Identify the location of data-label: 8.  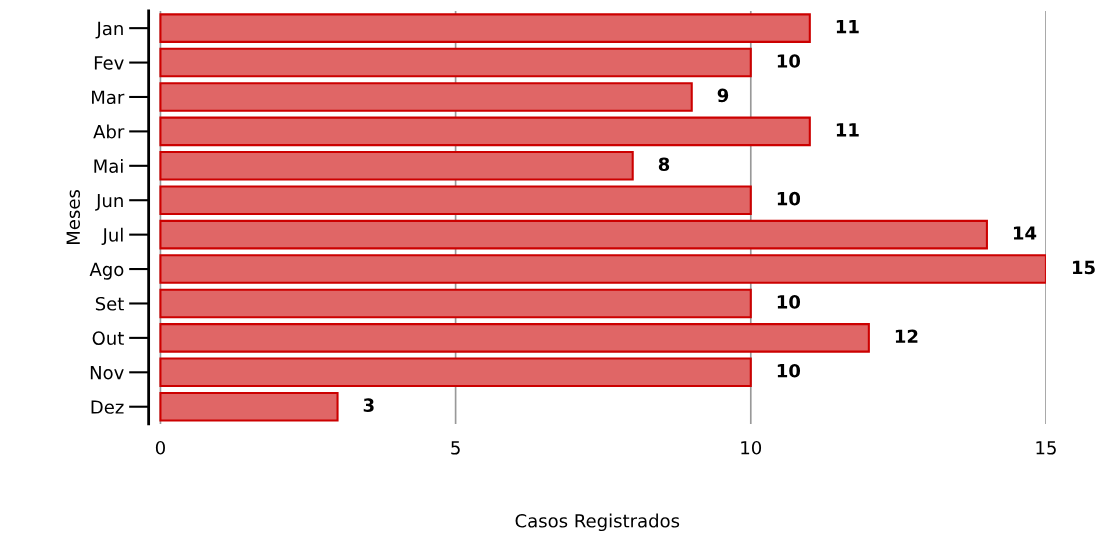
(664, 164).